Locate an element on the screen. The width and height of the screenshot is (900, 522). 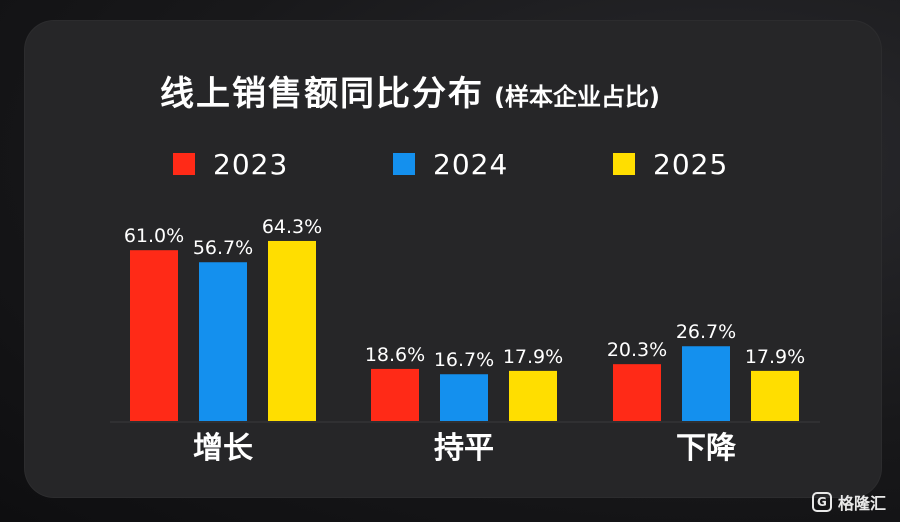
legend-label-2023: 2023 is located at coordinates (251, 164).